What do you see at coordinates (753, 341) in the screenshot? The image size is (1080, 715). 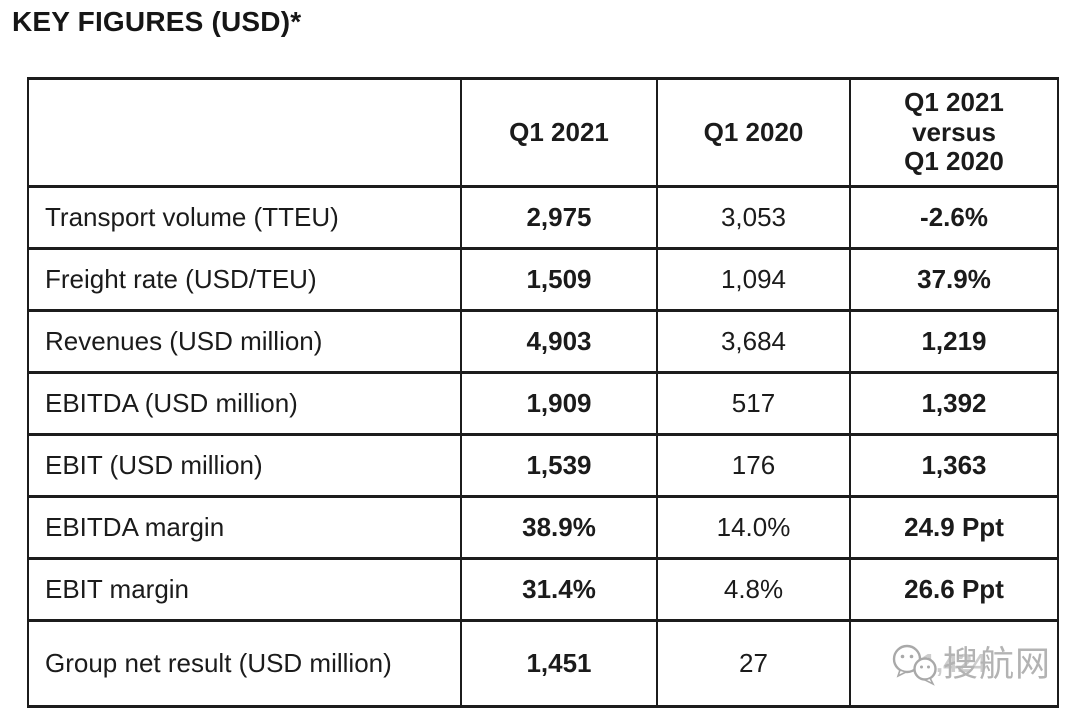 I see `cell-q1-2020: 3,684` at bounding box center [753, 341].